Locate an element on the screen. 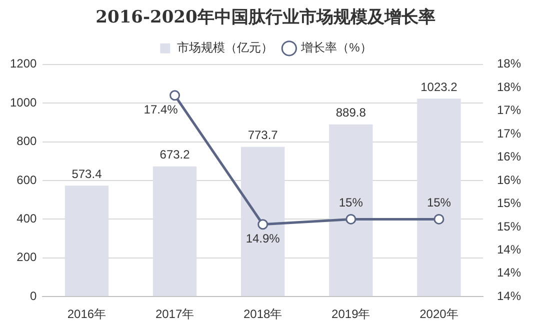  y-tick-label: 600 is located at coordinates (27, 179).